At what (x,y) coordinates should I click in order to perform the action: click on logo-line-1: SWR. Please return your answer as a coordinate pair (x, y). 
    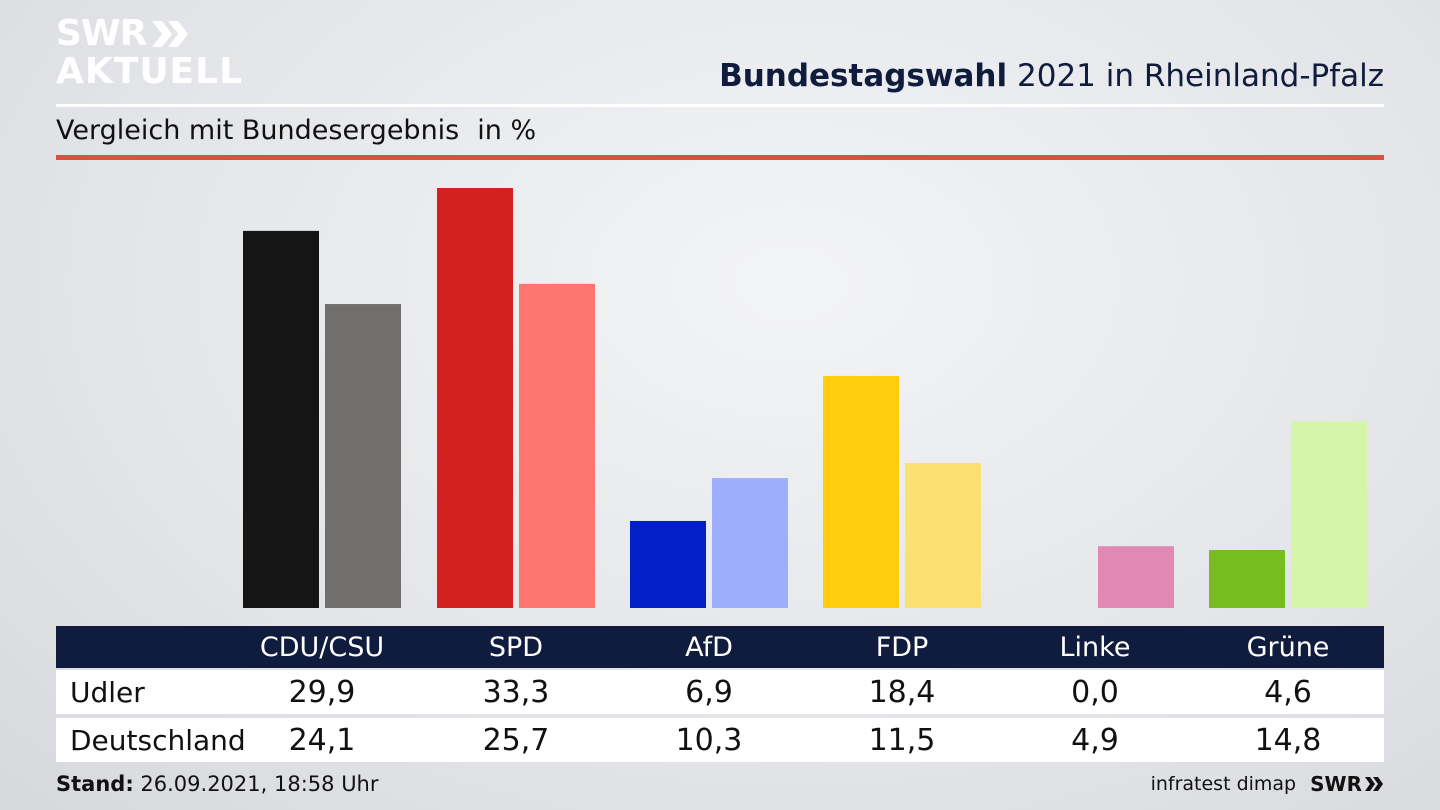
    Looking at the image, I should click on (149, 34).